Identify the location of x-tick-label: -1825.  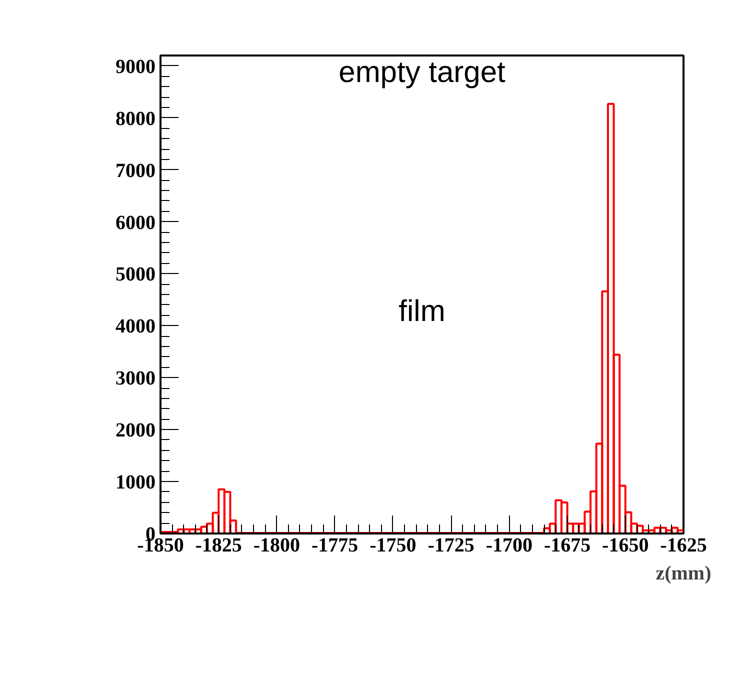
(218, 545).